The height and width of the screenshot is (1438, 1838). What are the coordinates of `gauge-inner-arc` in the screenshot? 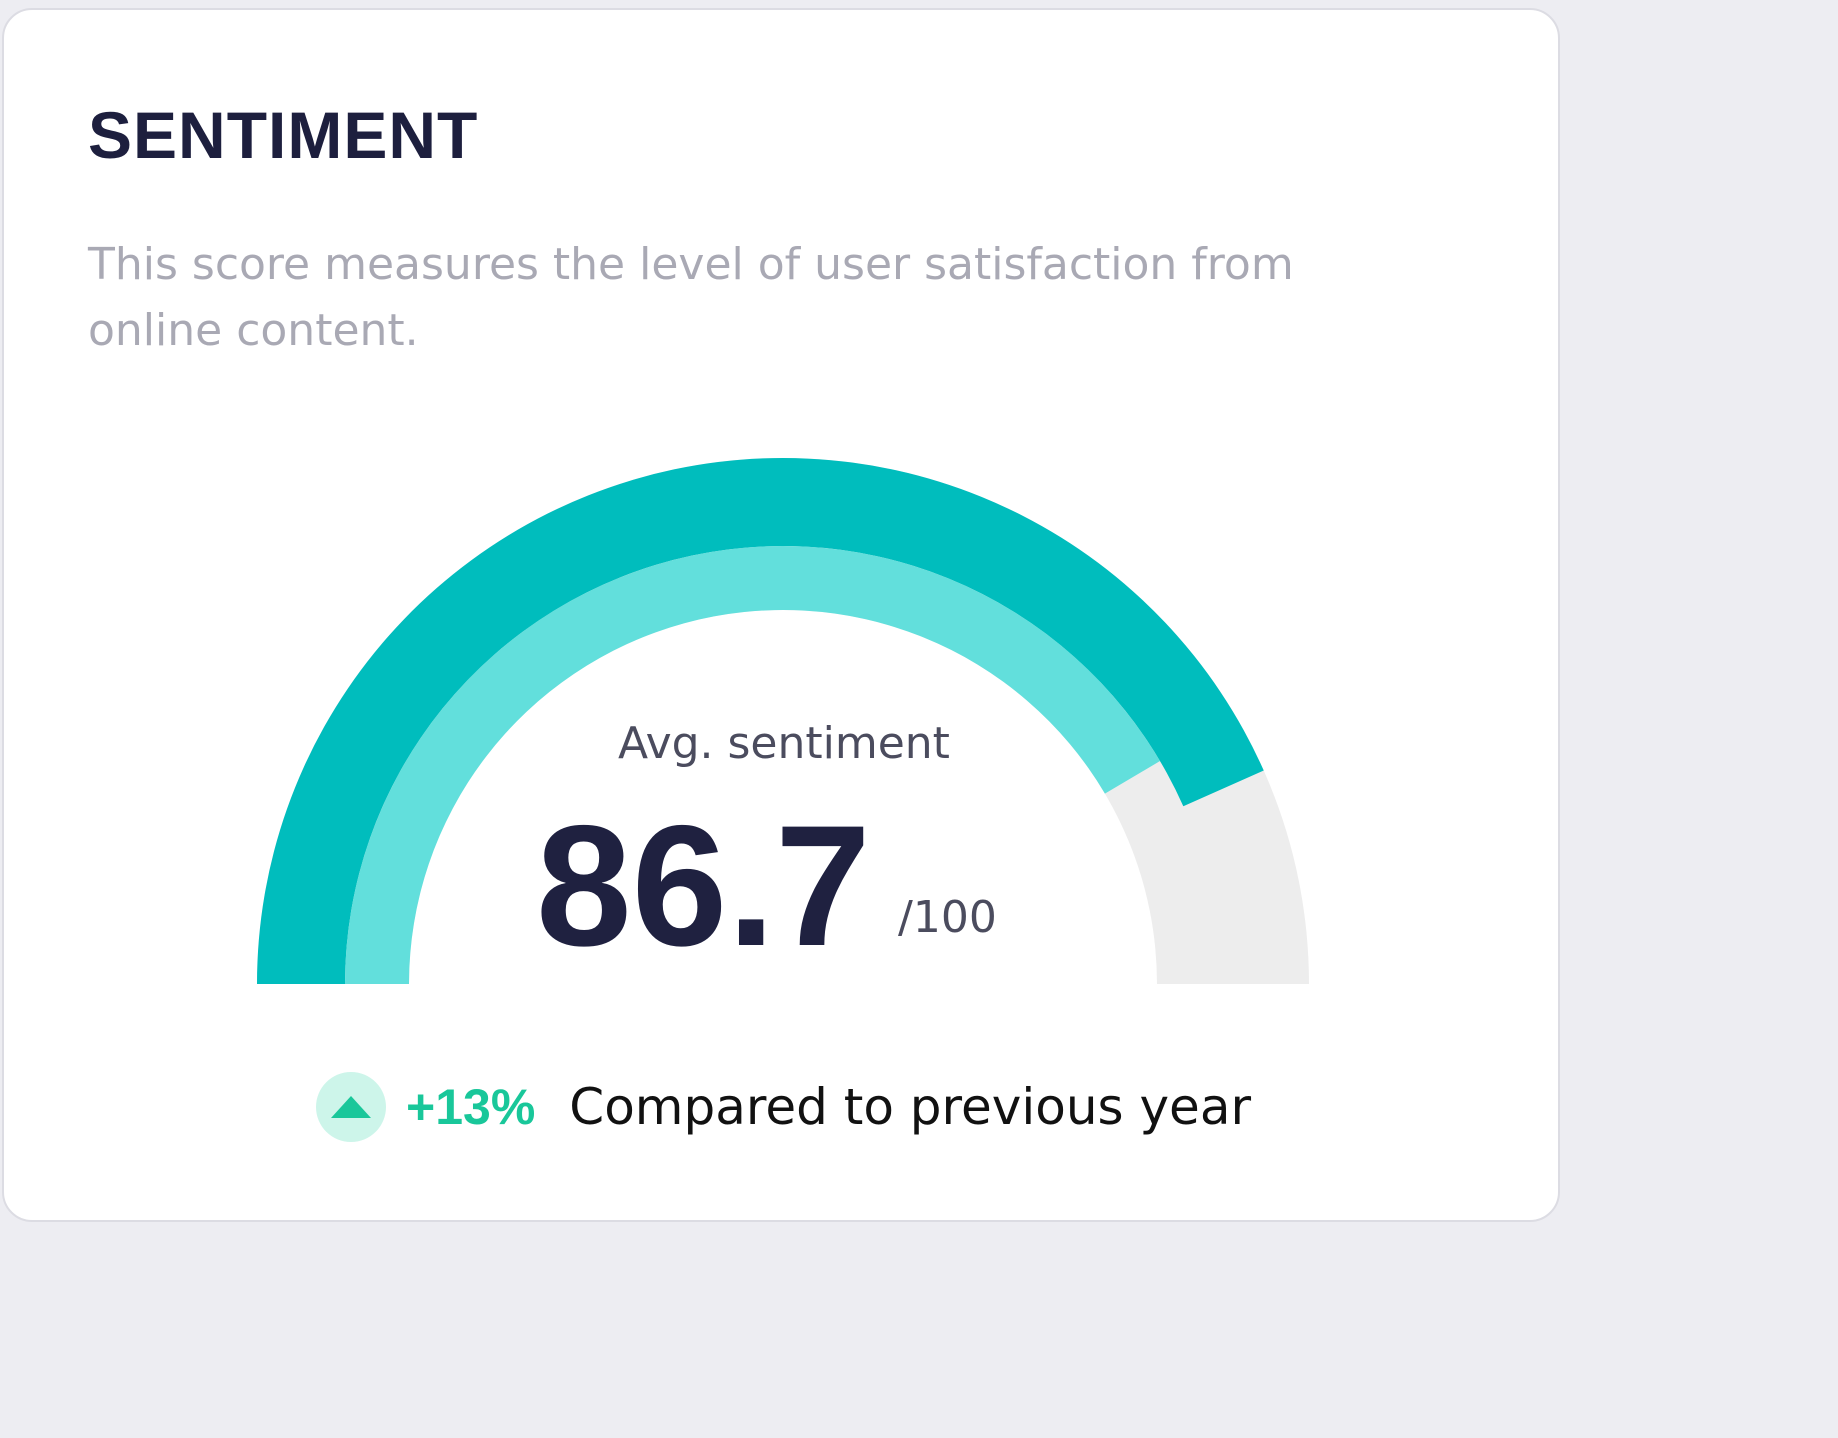 It's located at (753, 765).